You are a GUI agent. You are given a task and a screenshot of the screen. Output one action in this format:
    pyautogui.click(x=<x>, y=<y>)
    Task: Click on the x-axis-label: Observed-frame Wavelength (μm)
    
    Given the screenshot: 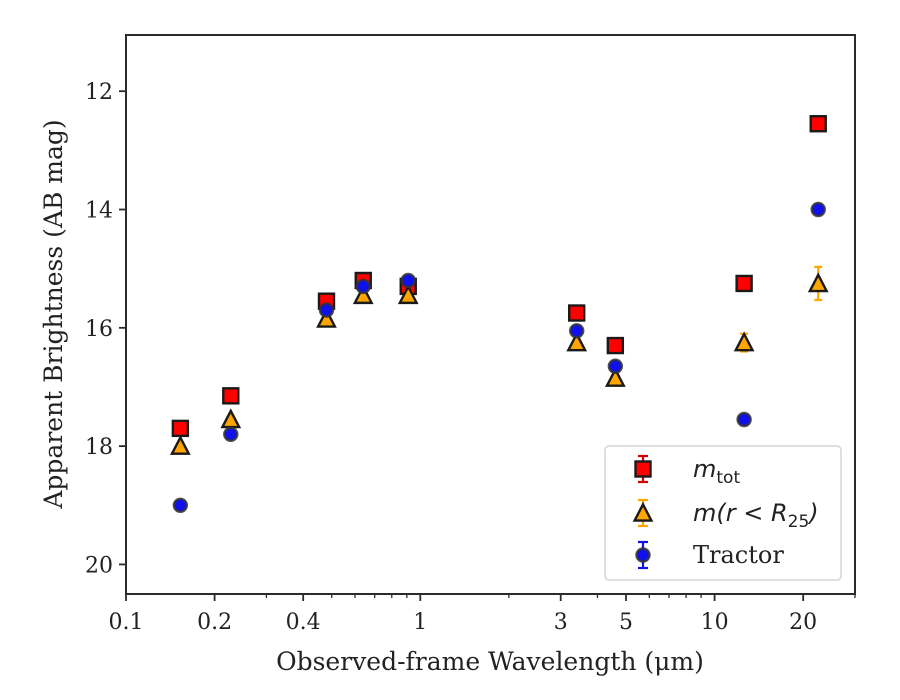 What is the action you would take?
    pyautogui.click(x=490, y=661)
    